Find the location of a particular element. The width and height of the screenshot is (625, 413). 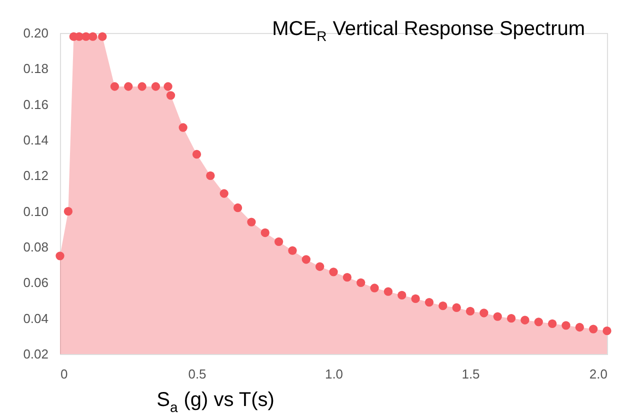

x-tick-label: 1.0 is located at coordinates (334, 374).